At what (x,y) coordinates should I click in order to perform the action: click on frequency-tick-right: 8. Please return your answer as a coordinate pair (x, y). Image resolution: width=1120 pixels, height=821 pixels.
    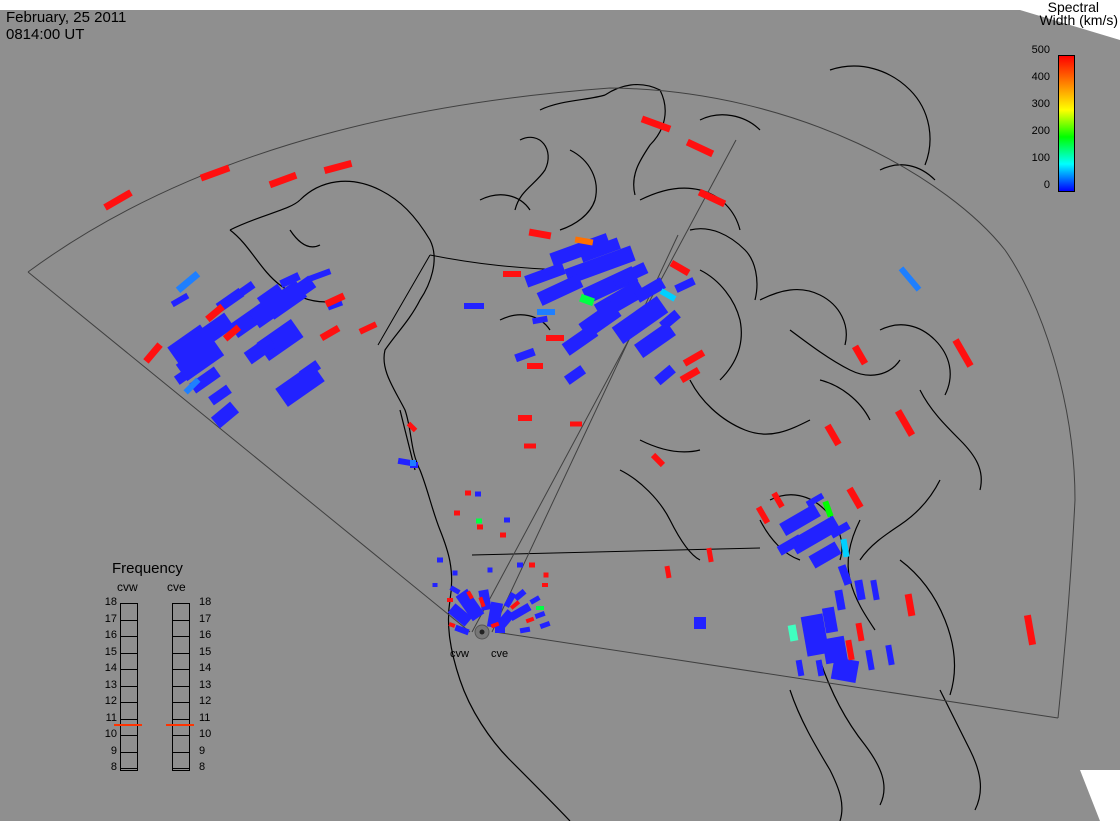
    Looking at the image, I should click on (202, 767).